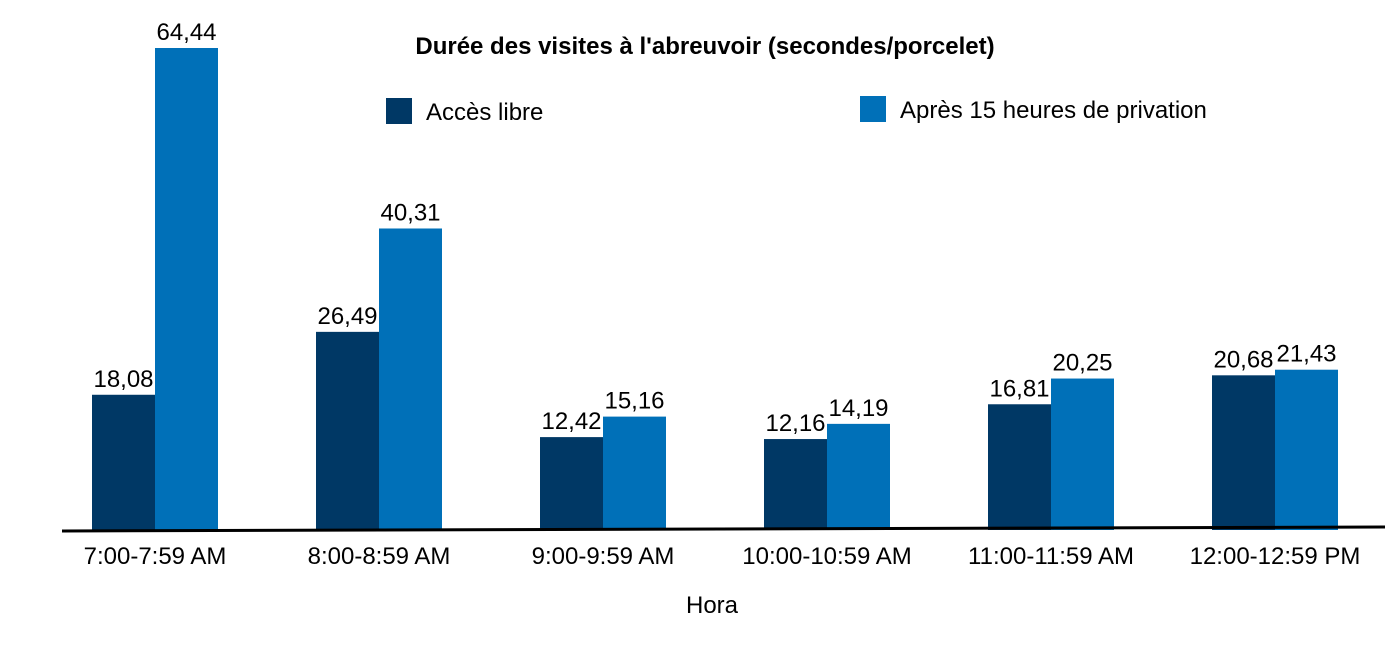  I want to click on x-axis-label: Hora, so click(712, 605).